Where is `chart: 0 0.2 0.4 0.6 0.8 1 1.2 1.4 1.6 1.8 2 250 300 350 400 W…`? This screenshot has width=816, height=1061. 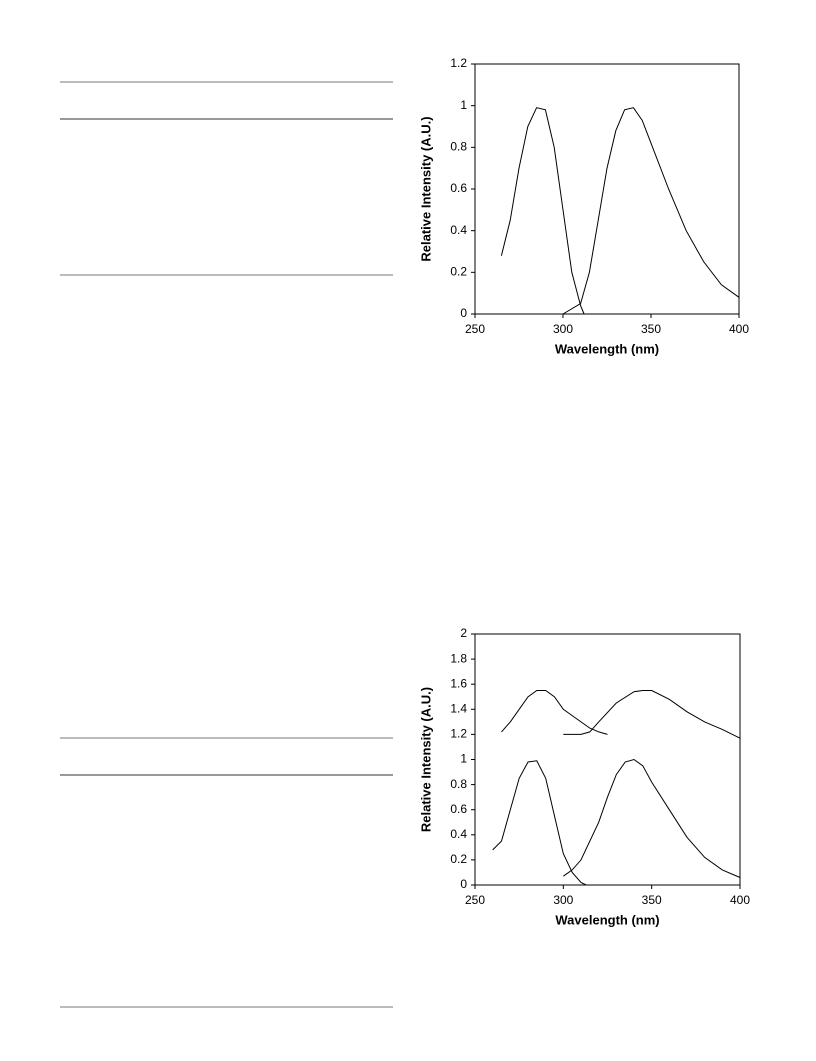
chart: 0 0.2 0.4 0.6 0.8 1 1.2 1.4 1.6 1.8 2 250 300 350 400 W… is located at coordinates (584, 776).